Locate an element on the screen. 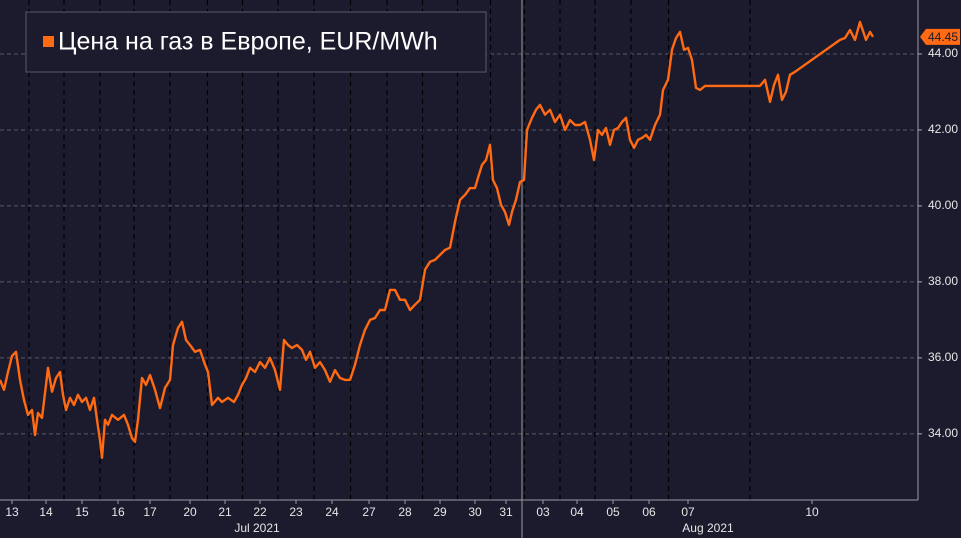 The width and height of the screenshot is (961, 538). x-tick-label: 10 is located at coordinates (812, 512).